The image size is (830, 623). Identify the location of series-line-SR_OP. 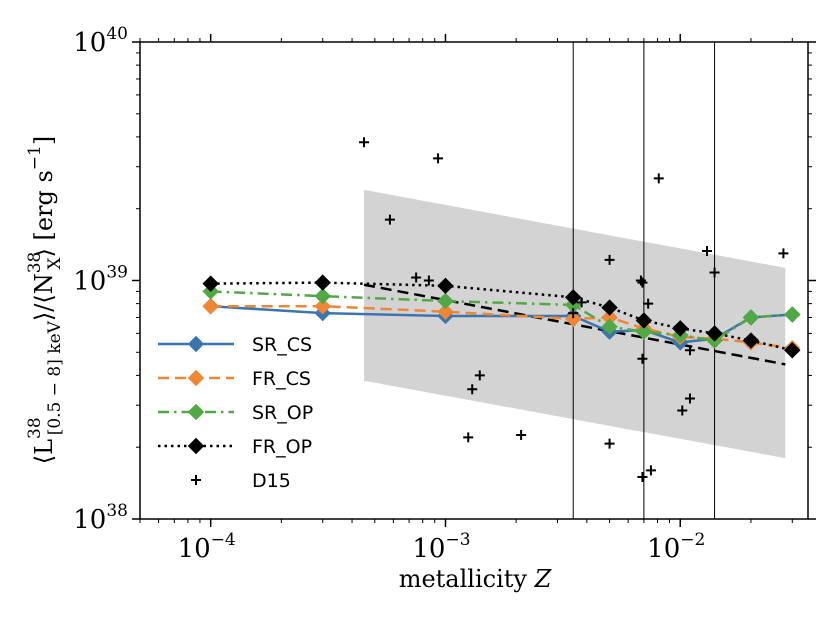
(501, 316).